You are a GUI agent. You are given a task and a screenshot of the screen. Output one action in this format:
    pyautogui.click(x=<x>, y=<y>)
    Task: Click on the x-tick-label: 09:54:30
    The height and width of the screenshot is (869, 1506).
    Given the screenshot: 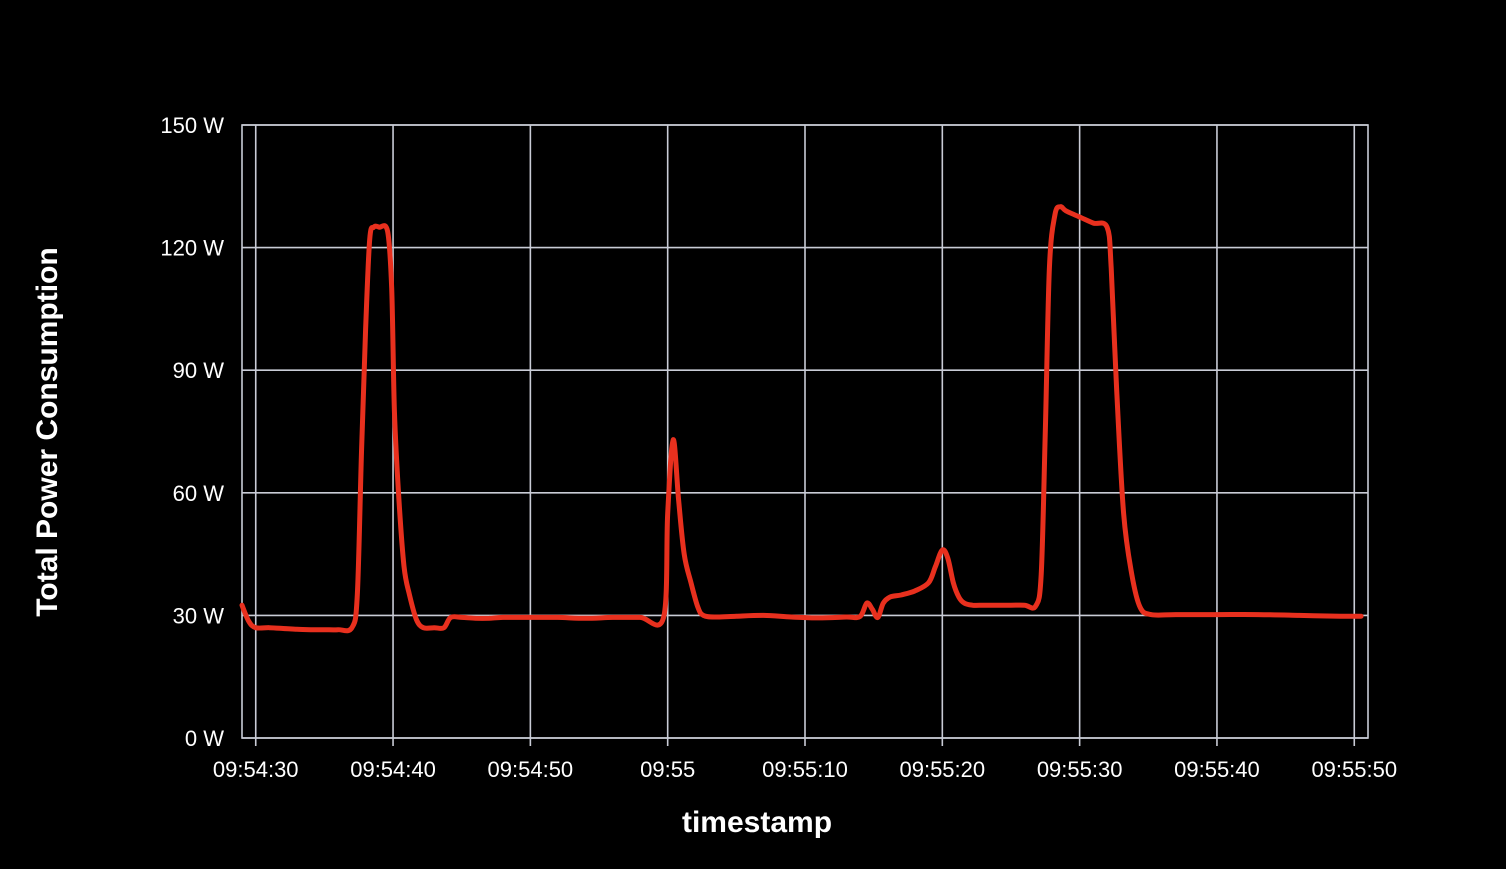 What is the action you would take?
    pyautogui.click(x=256, y=769)
    